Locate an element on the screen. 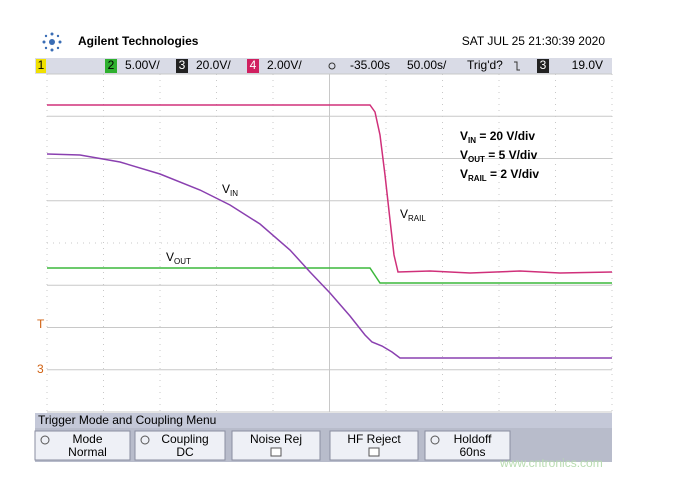 This screenshot has height=478, width=683. ch4-box is located at coordinates (253, 66).